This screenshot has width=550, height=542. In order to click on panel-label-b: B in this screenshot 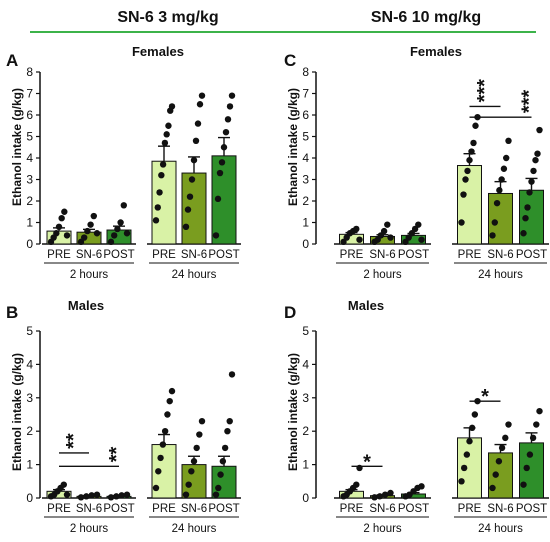, I will do `click(12, 312)`.